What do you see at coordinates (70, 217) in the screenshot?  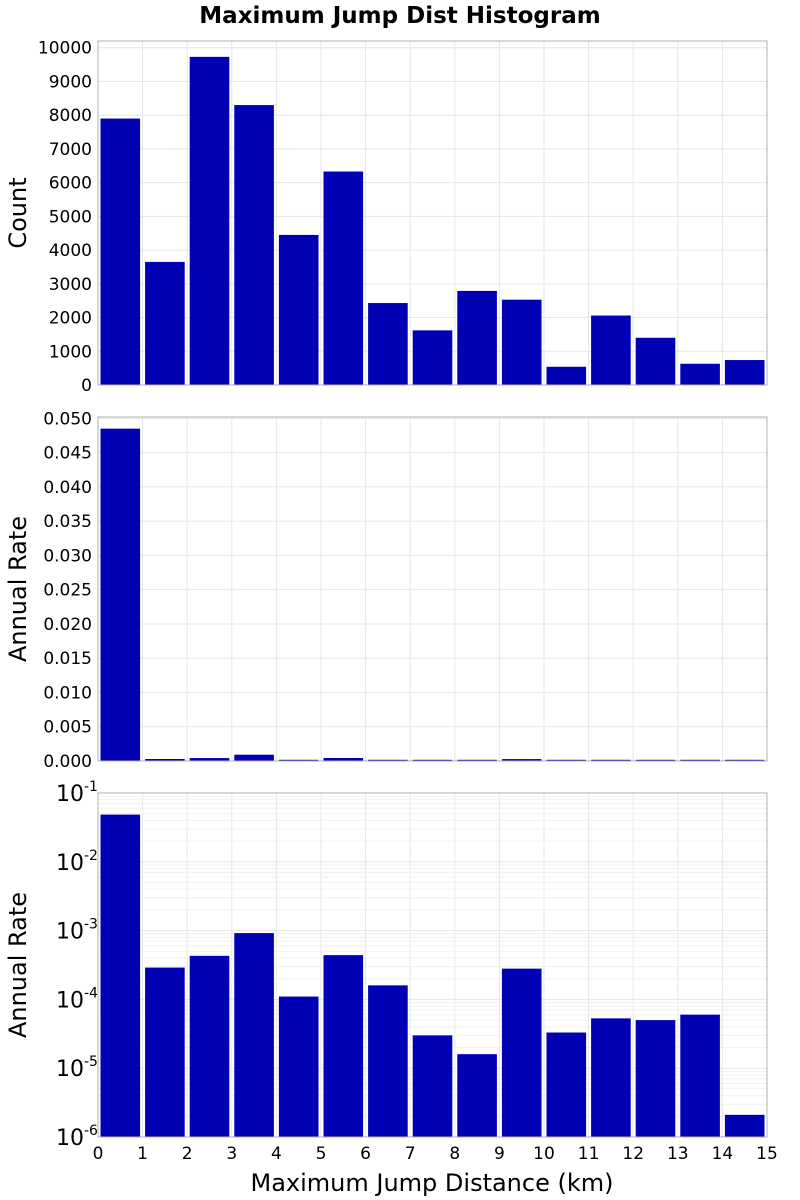 I see `y-tick-label: 5000` at bounding box center [70, 217].